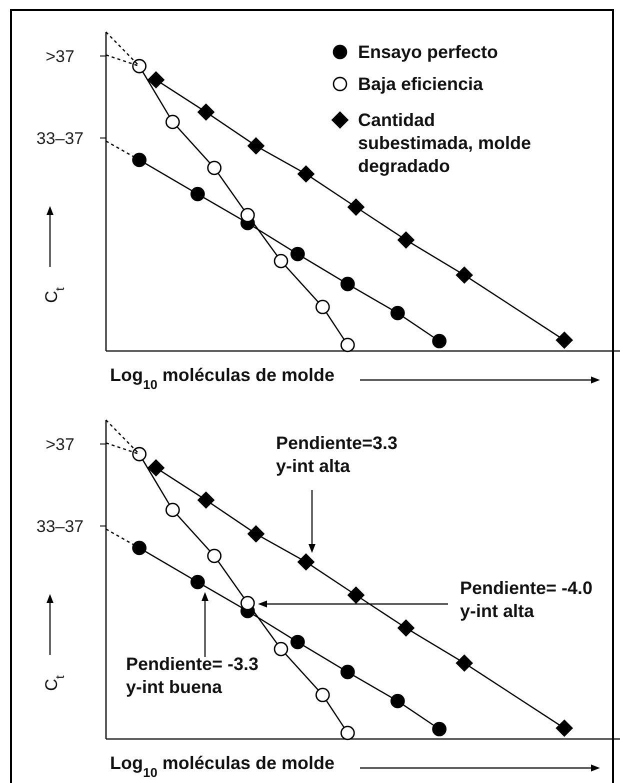 This screenshot has width=624, height=783. Describe the element at coordinates (192, 675) in the screenshot. I see `annotation: Pendiente= -3.3 y-int buena` at that location.